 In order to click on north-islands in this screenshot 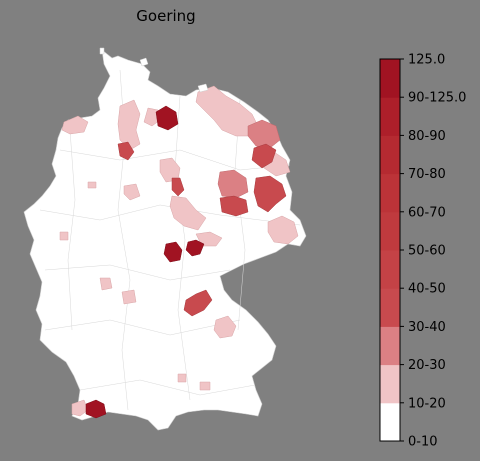, I will do `click(154, 70)`.